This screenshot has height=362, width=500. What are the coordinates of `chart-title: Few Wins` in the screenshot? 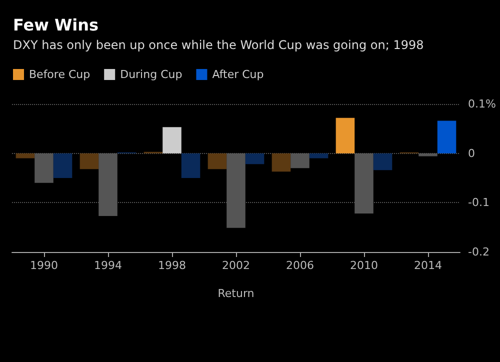 It's located at (56, 25).